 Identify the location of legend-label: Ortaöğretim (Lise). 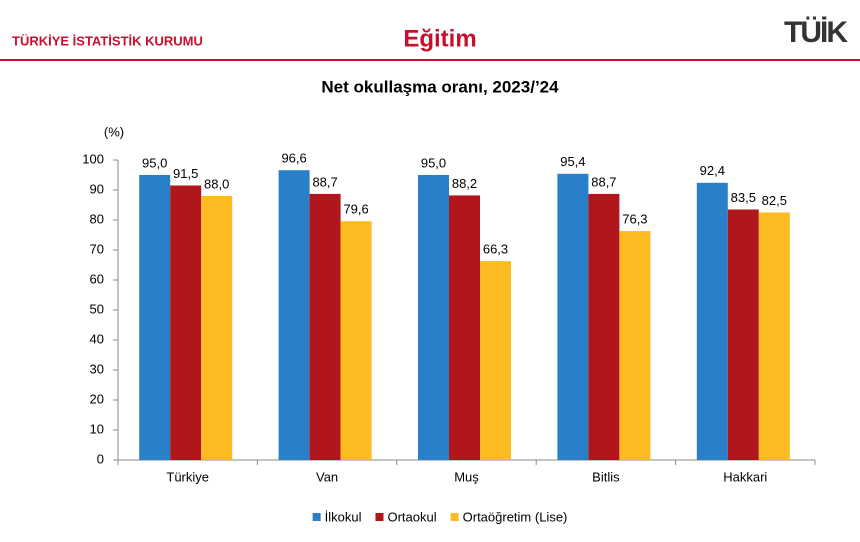
(515, 516).